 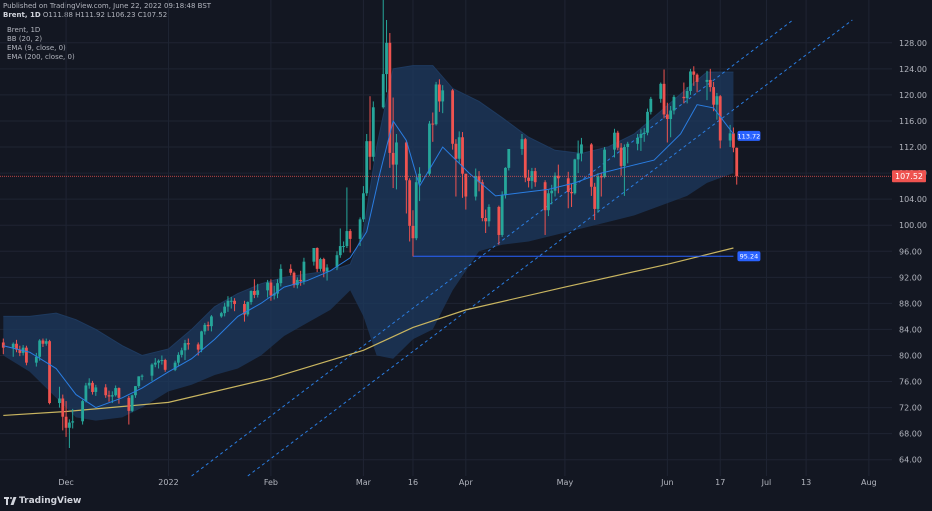 What do you see at coordinates (364, 482) in the screenshot?
I see `x-tick-label: Mar` at bounding box center [364, 482].